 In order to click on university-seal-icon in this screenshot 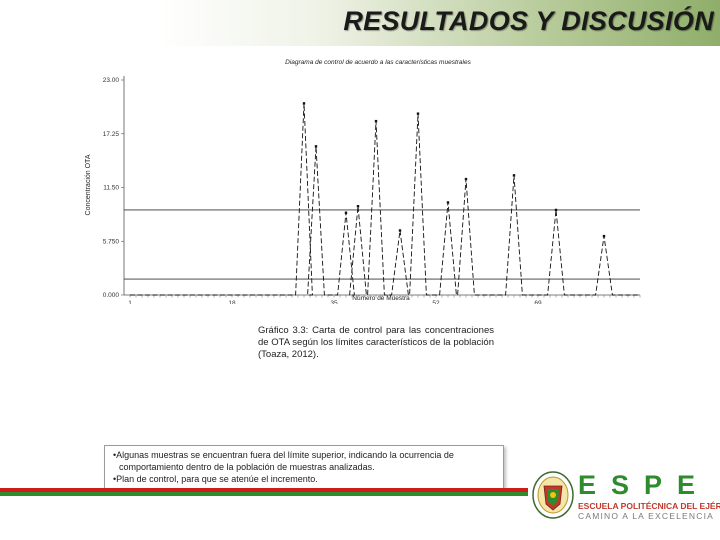, I will do `click(553, 495)`.